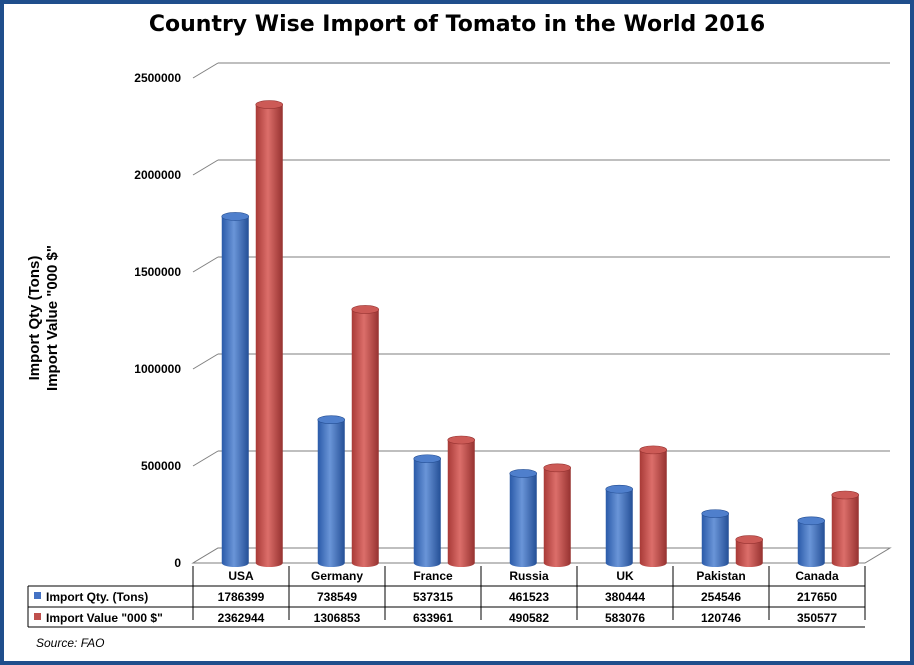  What do you see at coordinates (337, 576) in the screenshot?
I see `category-label: Germany` at bounding box center [337, 576].